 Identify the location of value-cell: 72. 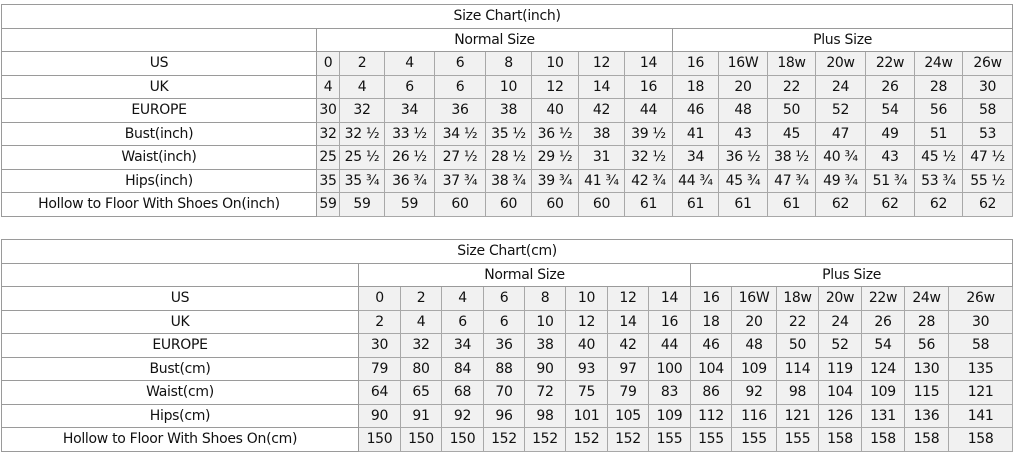
(545, 392).